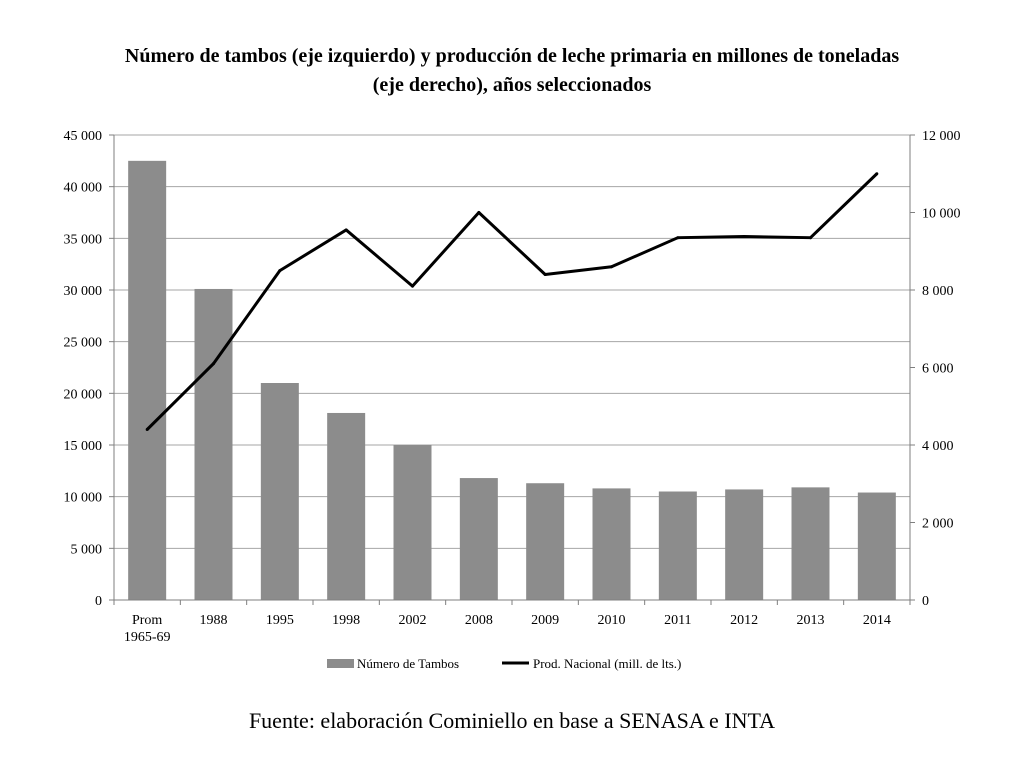  What do you see at coordinates (83, 498) in the screenshot?
I see `left-axis-tick-label: 10 000` at bounding box center [83, 498].